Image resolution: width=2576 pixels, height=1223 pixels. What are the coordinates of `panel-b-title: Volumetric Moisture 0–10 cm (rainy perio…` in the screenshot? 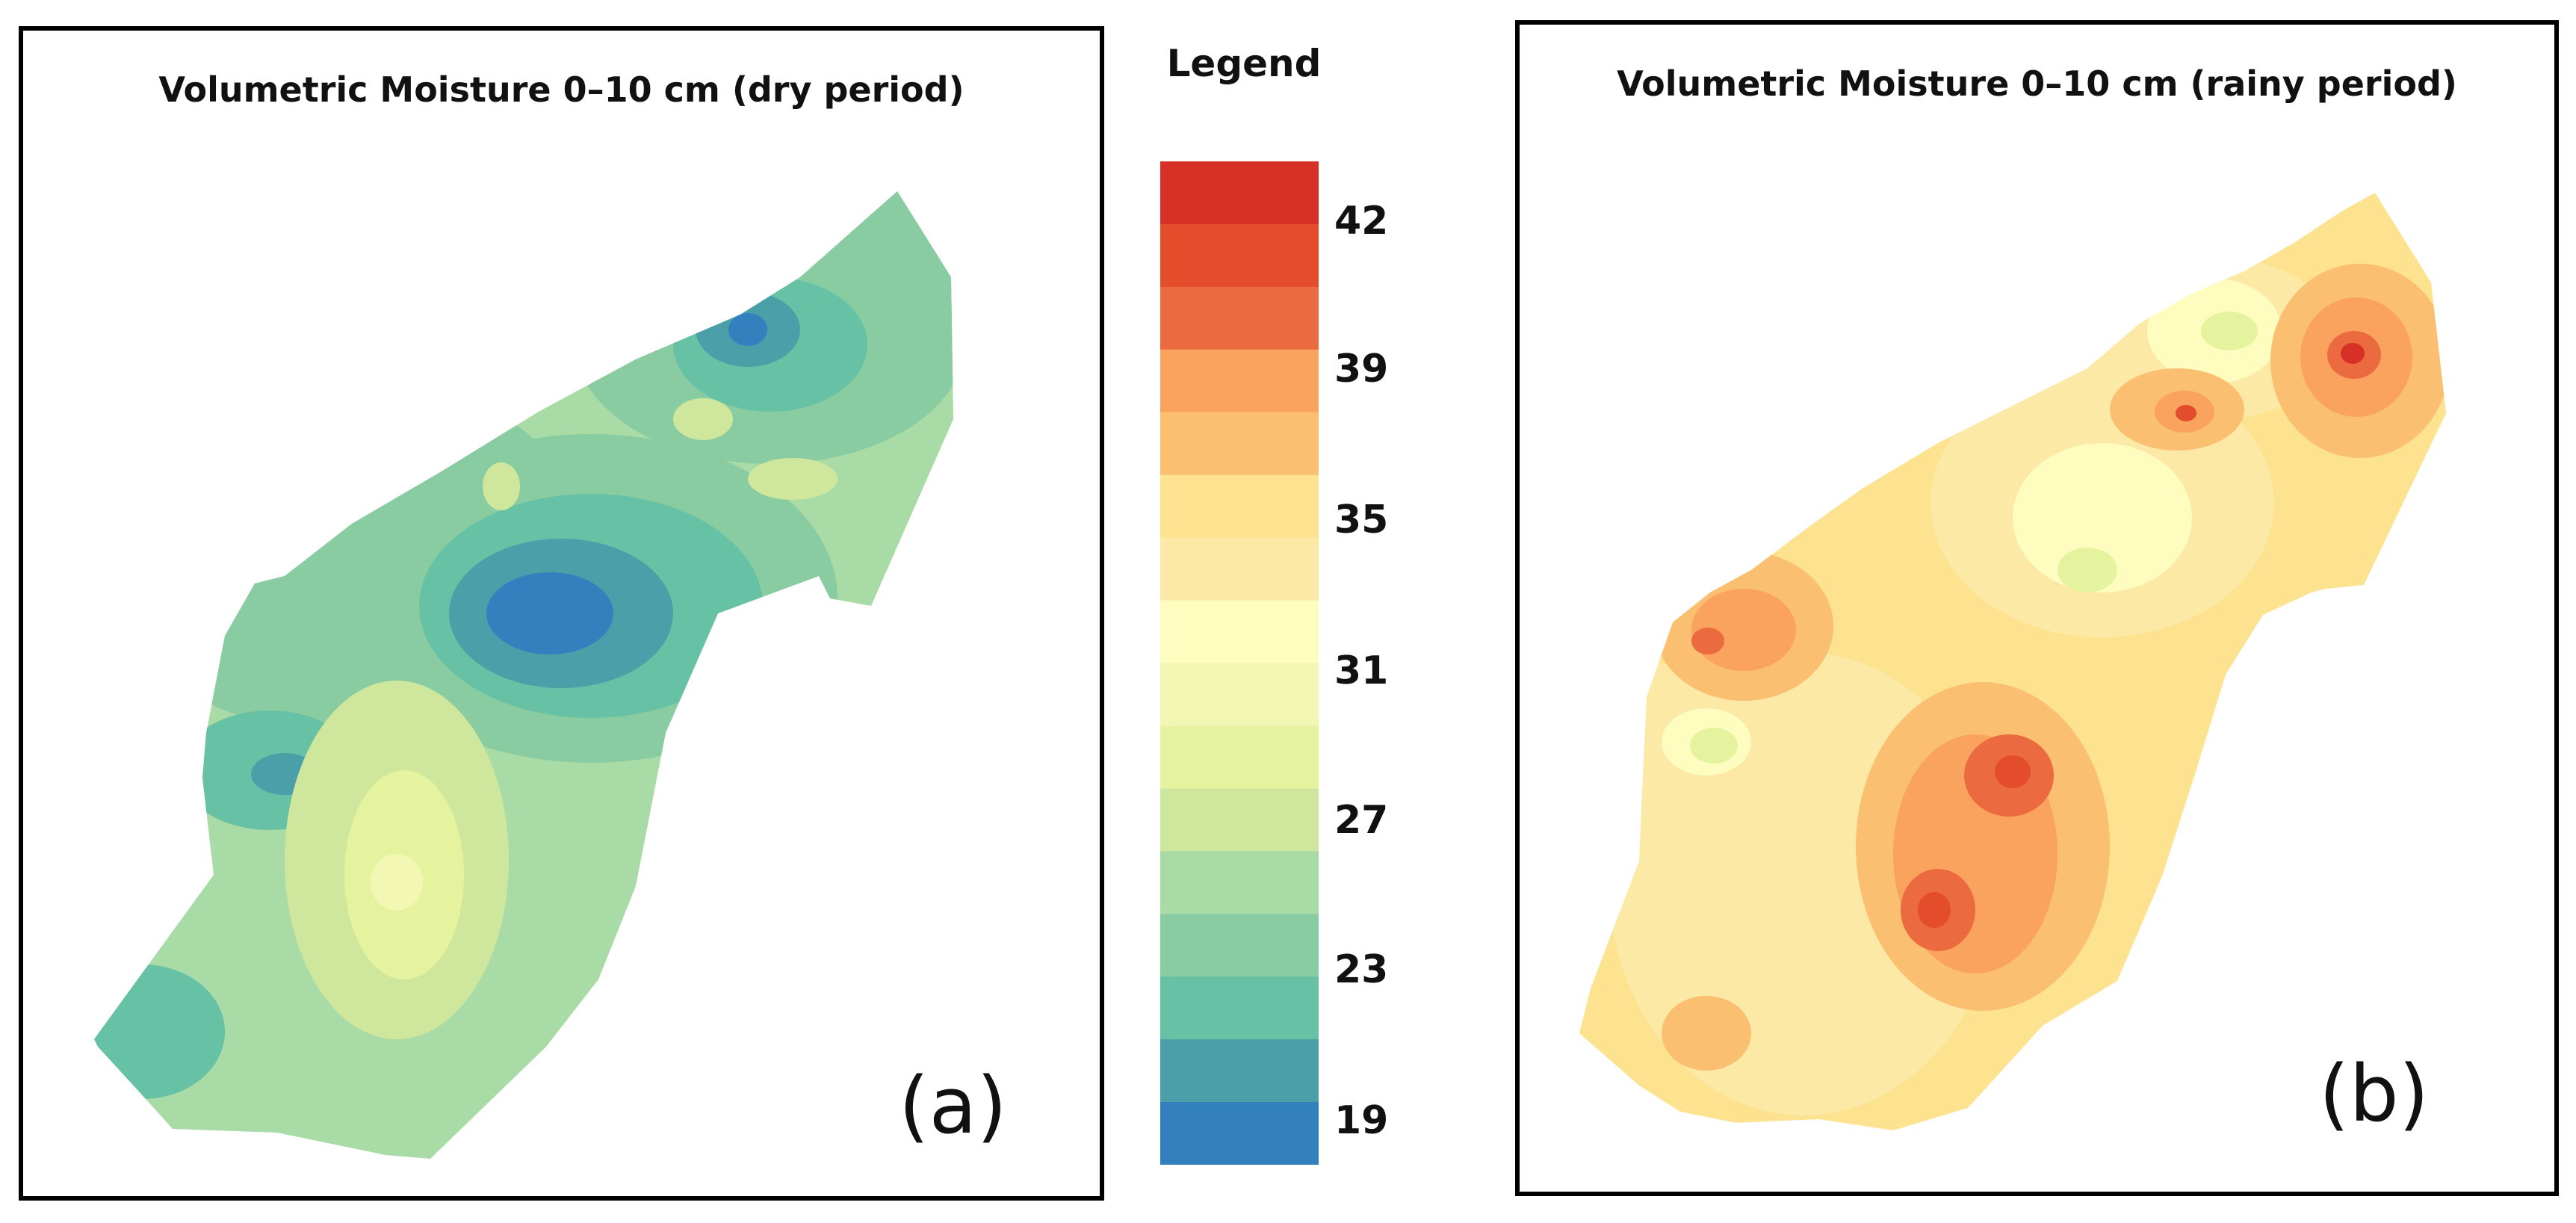 It's located at (2037, 84).